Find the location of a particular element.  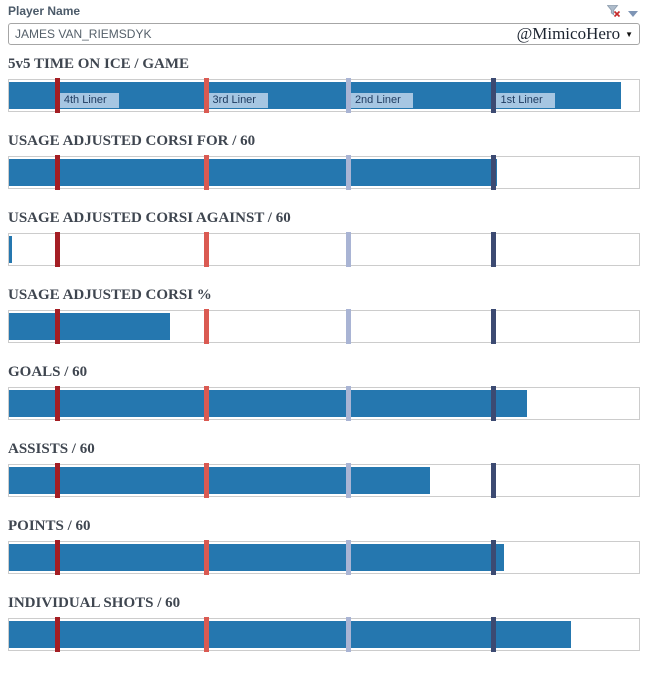

bar-track: 4th Liner 3rd Liner 2nd Liner 1st Liner is located at coordinates (324, 95).